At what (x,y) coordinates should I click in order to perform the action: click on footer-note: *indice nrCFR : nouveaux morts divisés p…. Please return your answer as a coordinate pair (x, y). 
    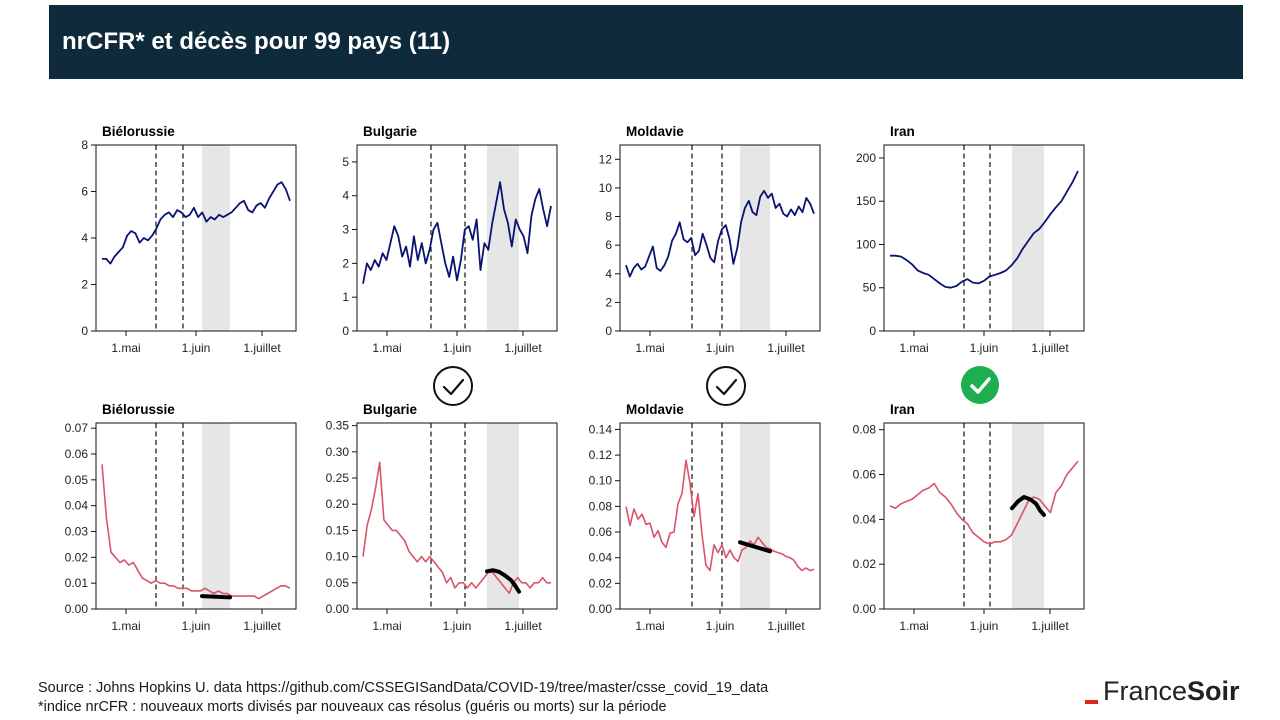
    Looking at the image, I should click on (352, 707).